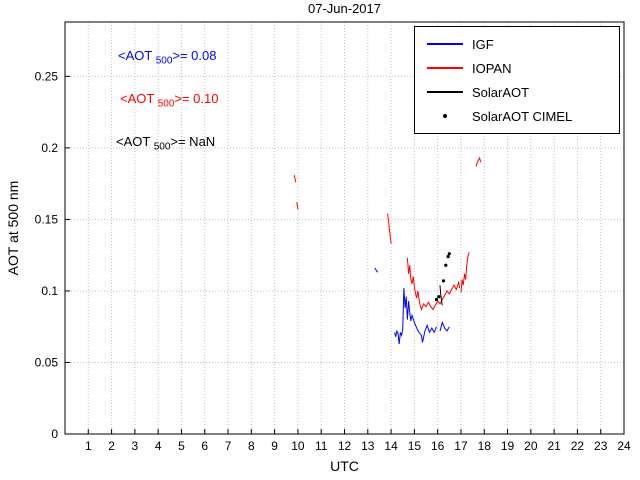 Image resolution: width=640 pixels, height=480 pixels. Describe the element at coordinates (49, 291) in the screenshot. I see `y-tick-label: 0.1` at that location.